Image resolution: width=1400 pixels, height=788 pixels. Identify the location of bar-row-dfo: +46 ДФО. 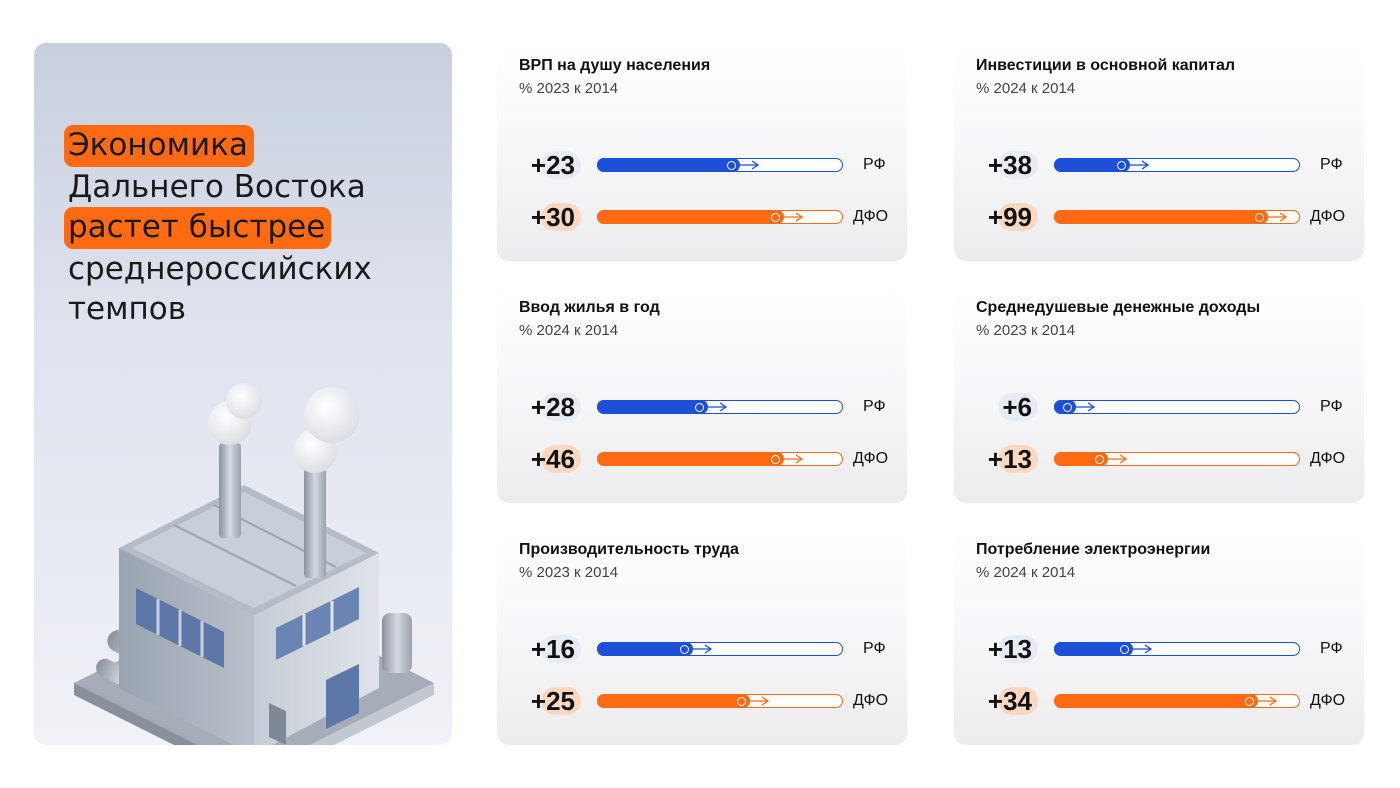
(702, 459).